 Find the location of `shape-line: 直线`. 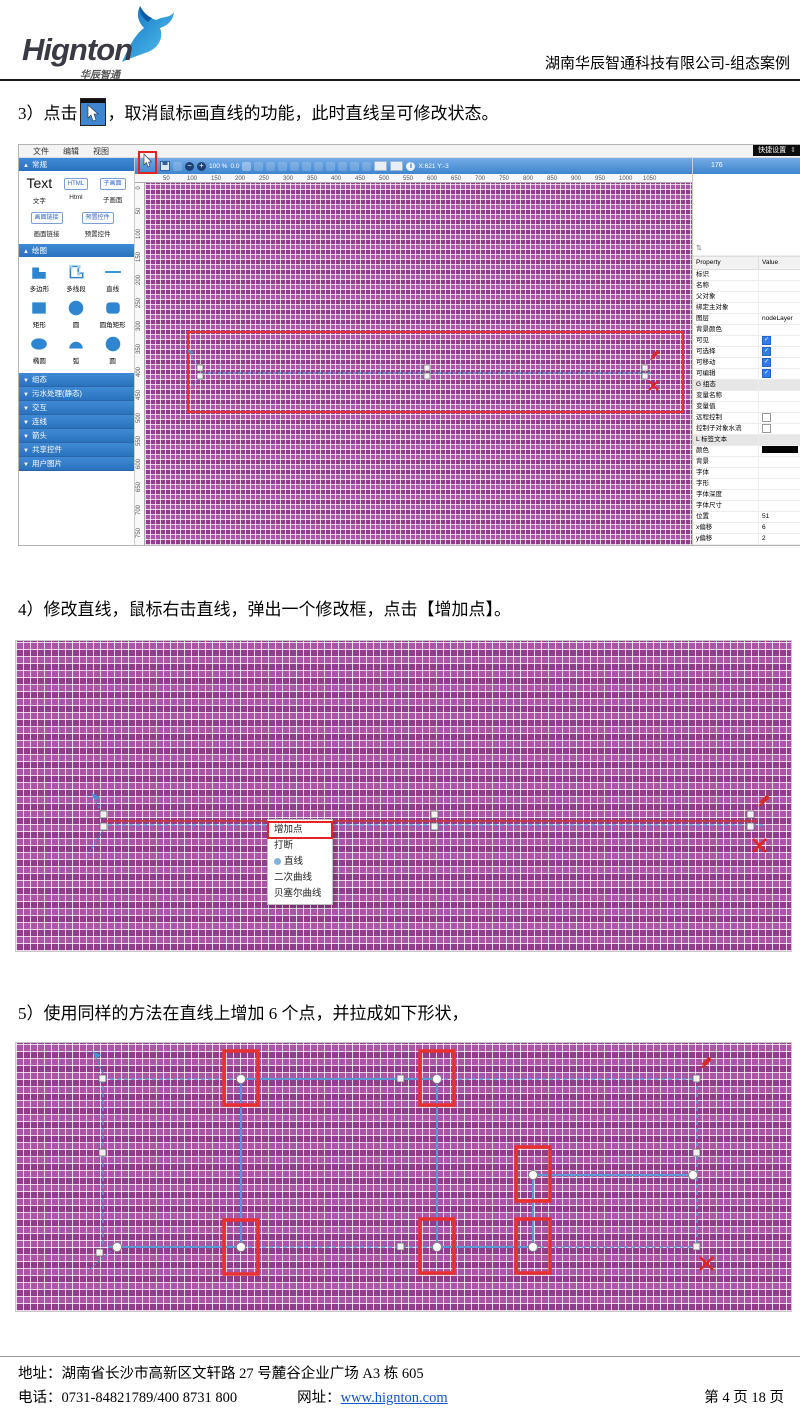

shape-line: 直线 is located at coordinates (112, 278).